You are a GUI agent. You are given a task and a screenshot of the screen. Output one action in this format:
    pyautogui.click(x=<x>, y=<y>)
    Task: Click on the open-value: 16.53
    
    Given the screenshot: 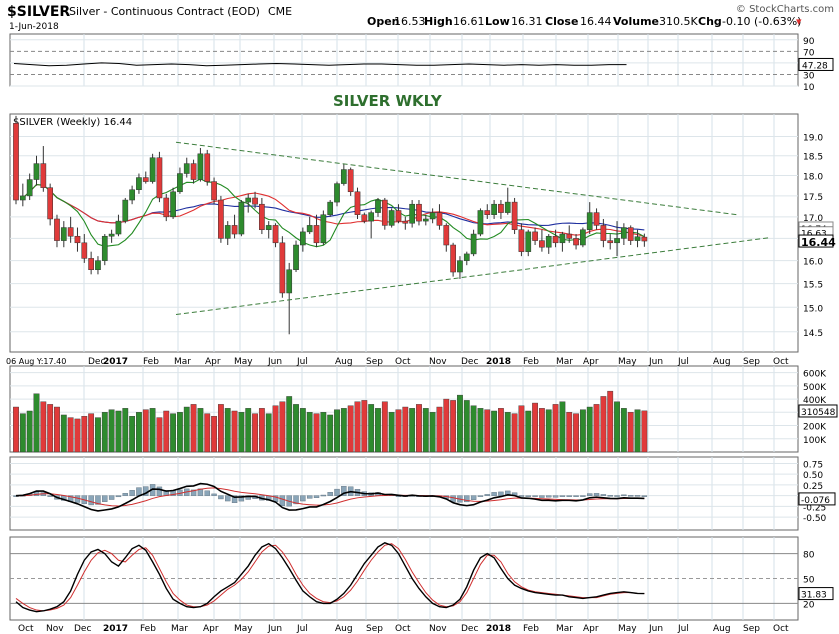 What is the action you would take?
    pyautogui.click(x=410, y=21)
    